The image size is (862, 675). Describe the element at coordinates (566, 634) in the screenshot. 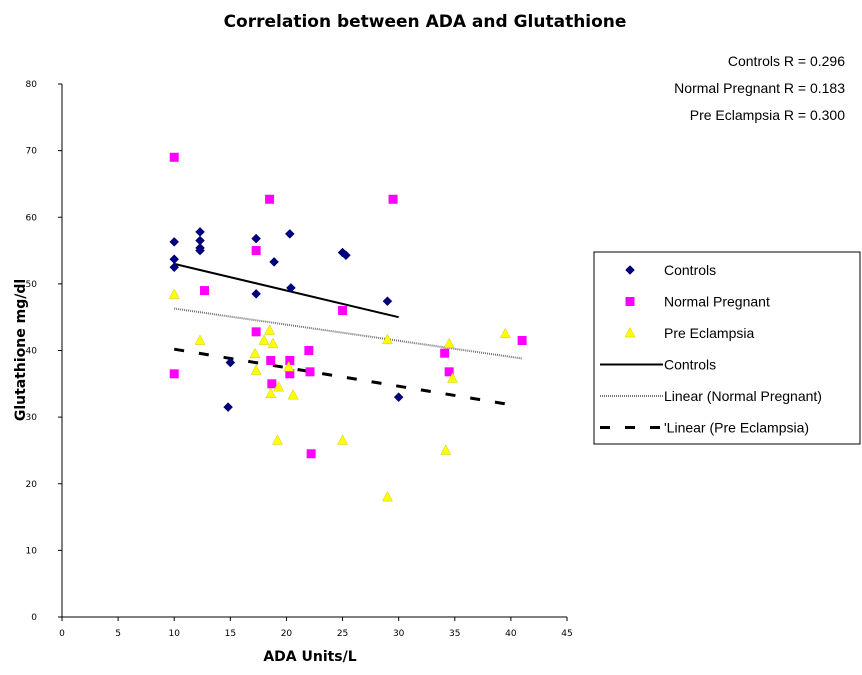

I see `x-tick-label: 45` at that location.